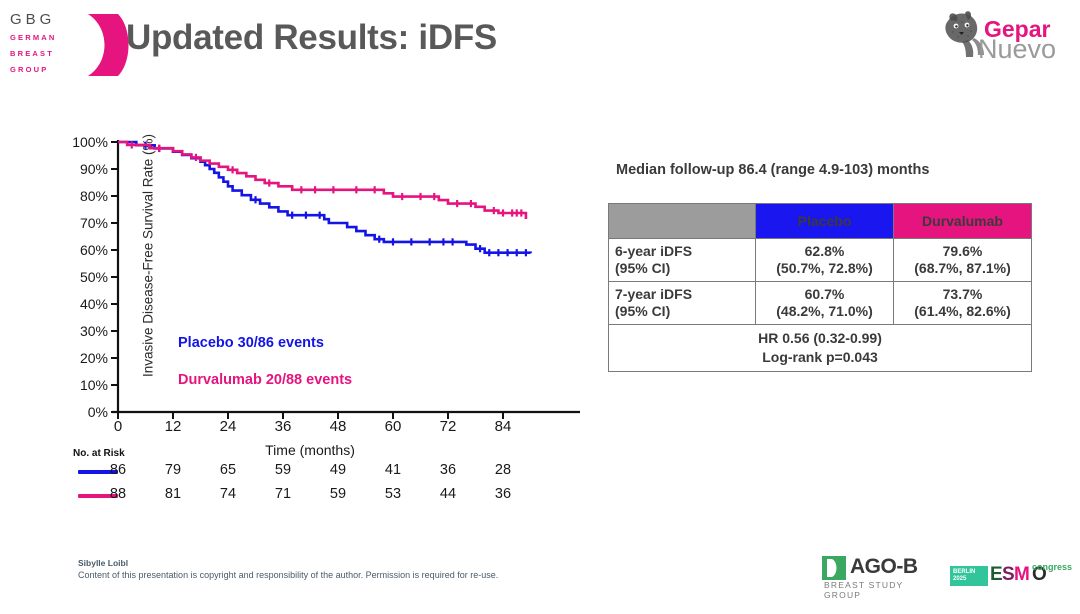 The height and width of the screenshot is (614, 1080). I want to click on geparnuevo-logo: Nuevo Gepar, so click(991, 37).